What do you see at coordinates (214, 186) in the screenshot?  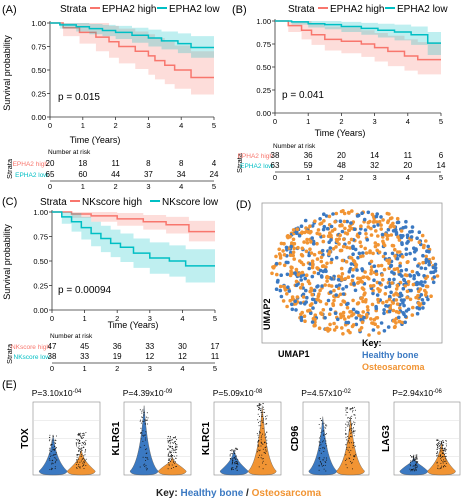 I see `risk-x-tick-label: 5` at bounding box center [214, 186].